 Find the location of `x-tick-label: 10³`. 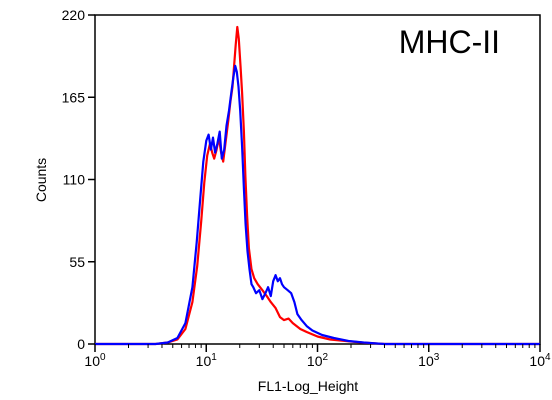

x-tick-label: 10³ is located at coordinates (429, 360).